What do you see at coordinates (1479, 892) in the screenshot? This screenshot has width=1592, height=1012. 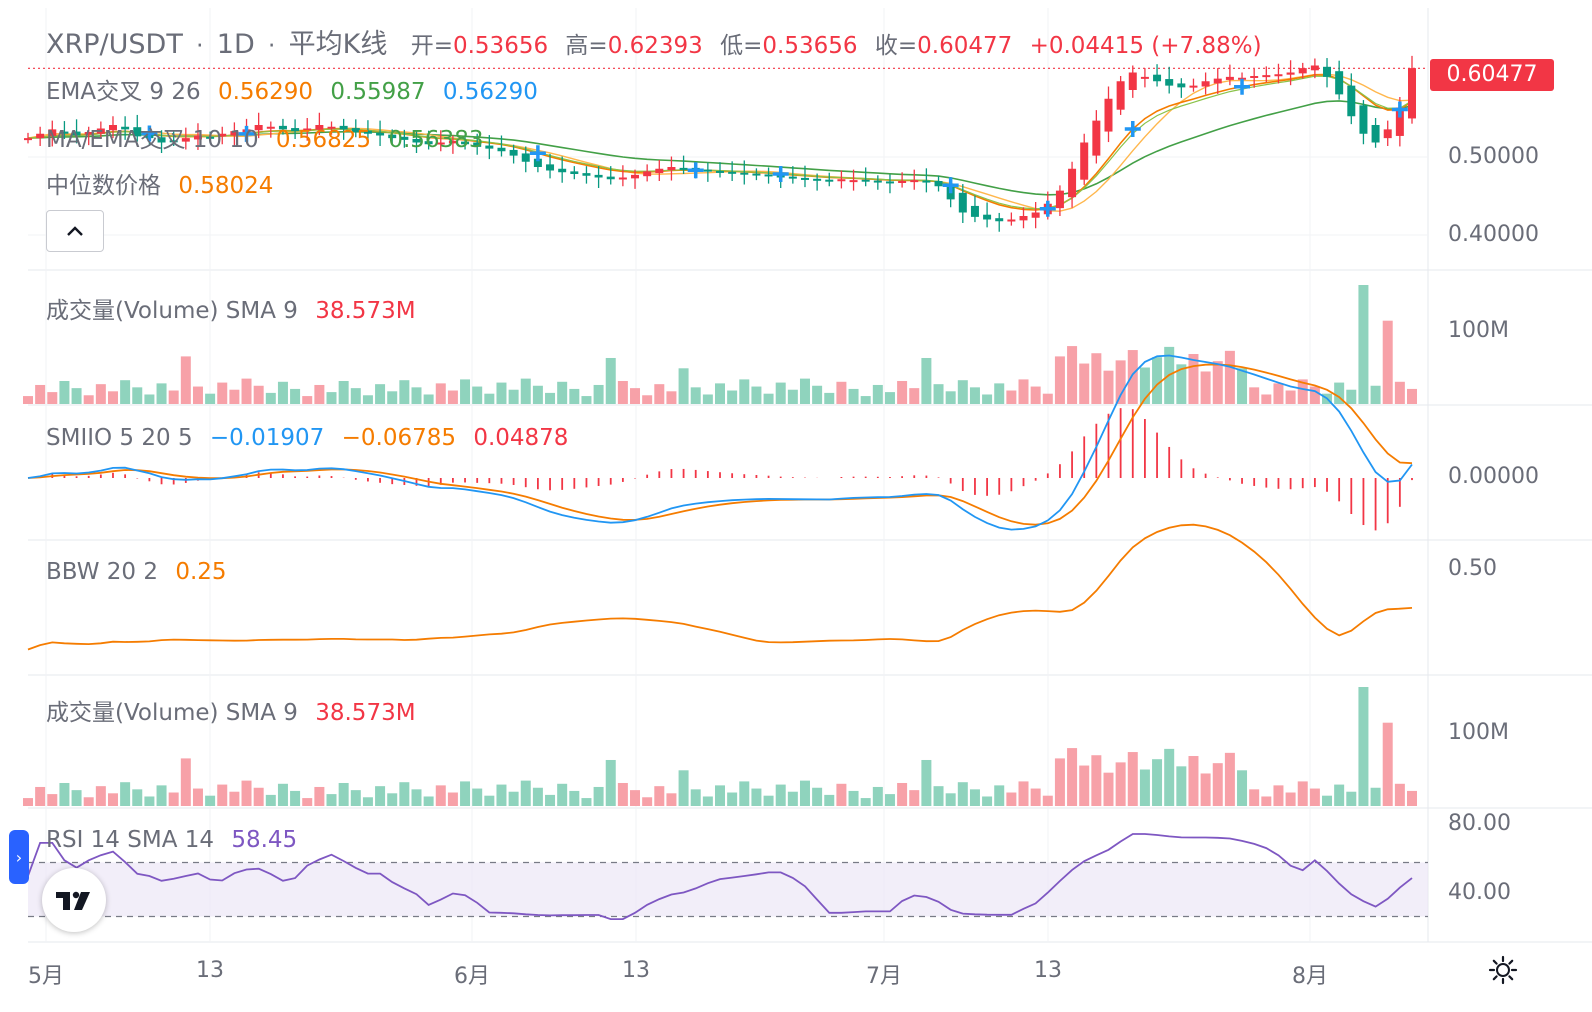 I see `rsi-axis-label: 40.00` at bounding box center [1479, 892].